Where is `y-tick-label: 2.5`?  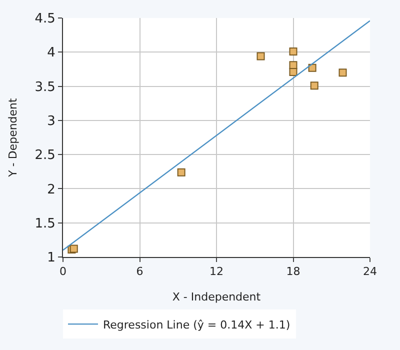 y-tick-label: 2.5 is located at coordinates (45, 156).